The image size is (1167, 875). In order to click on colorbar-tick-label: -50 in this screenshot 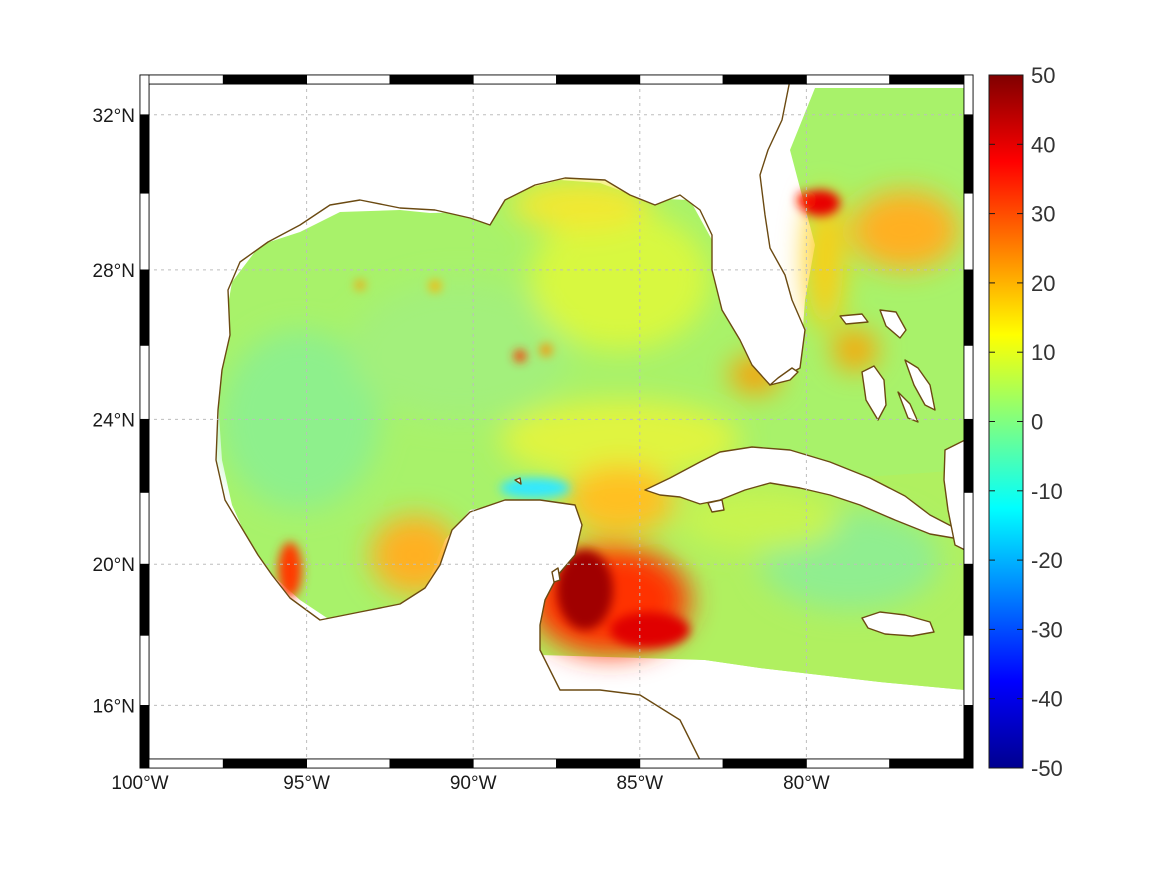, I will do `click(1047, 768)`.